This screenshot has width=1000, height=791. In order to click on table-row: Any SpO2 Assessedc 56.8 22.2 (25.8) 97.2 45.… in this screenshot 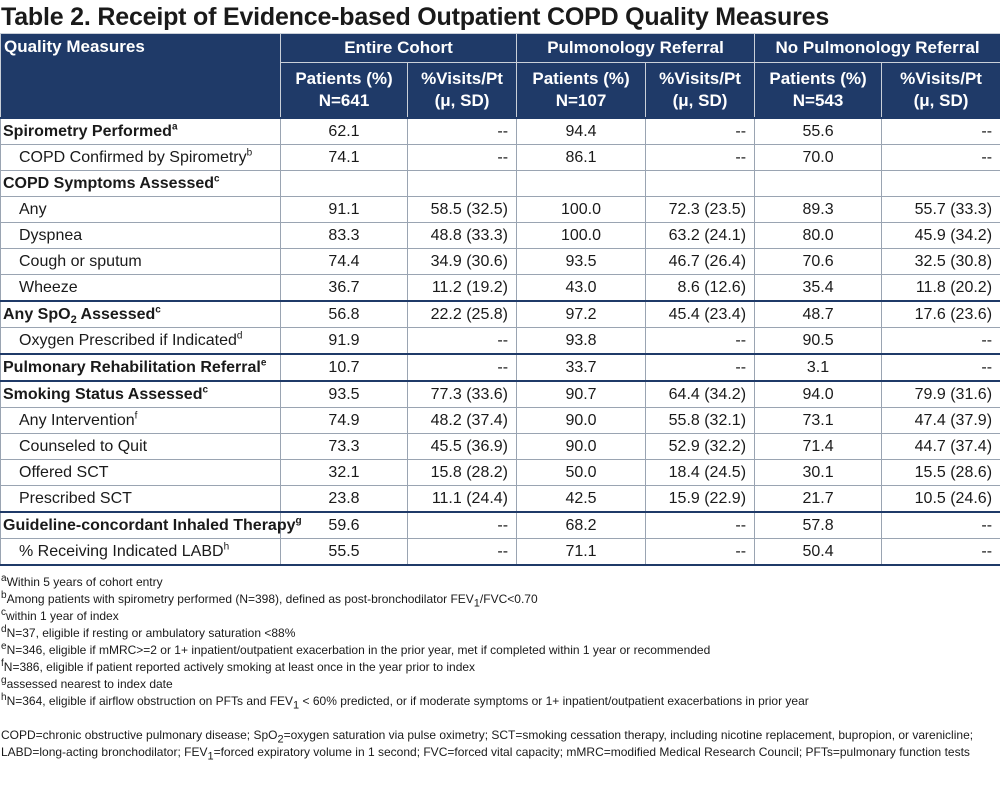, I will do `click(500, 314)`.